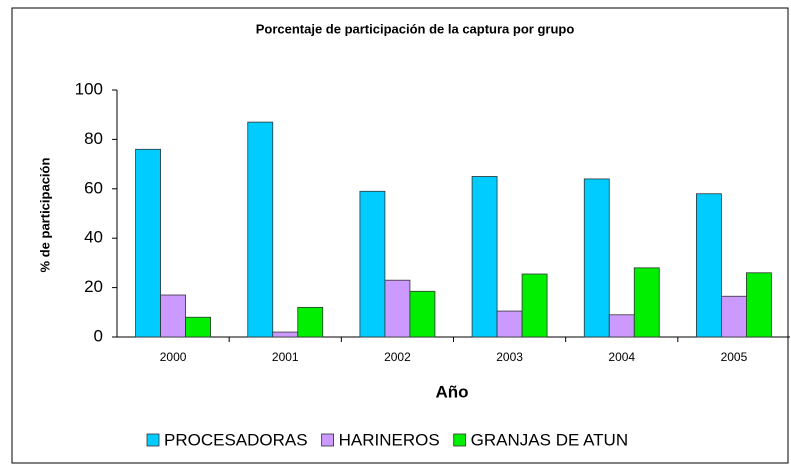  Describe the element at coordinates (236, 439) in the screenshot. I see `legend-label: PROCESADORAS` at that location.